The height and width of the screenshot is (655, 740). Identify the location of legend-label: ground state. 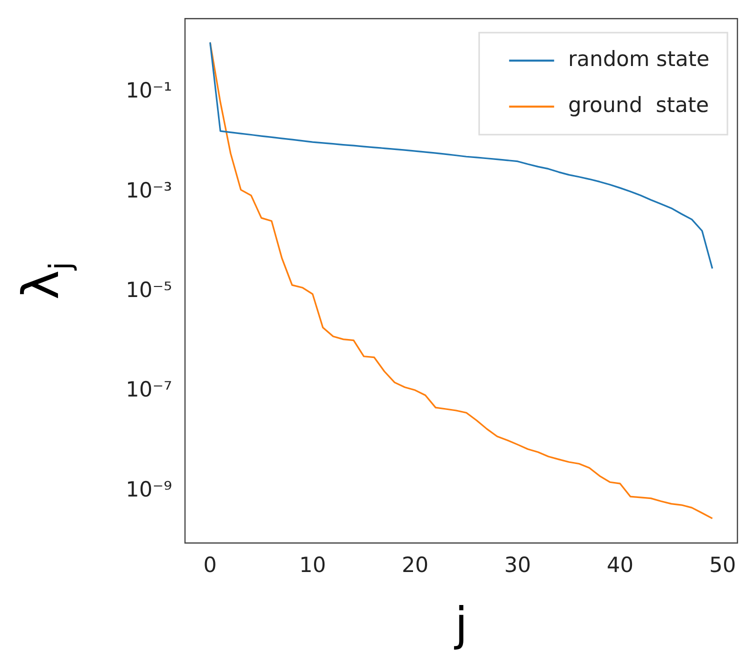
(638, 105).